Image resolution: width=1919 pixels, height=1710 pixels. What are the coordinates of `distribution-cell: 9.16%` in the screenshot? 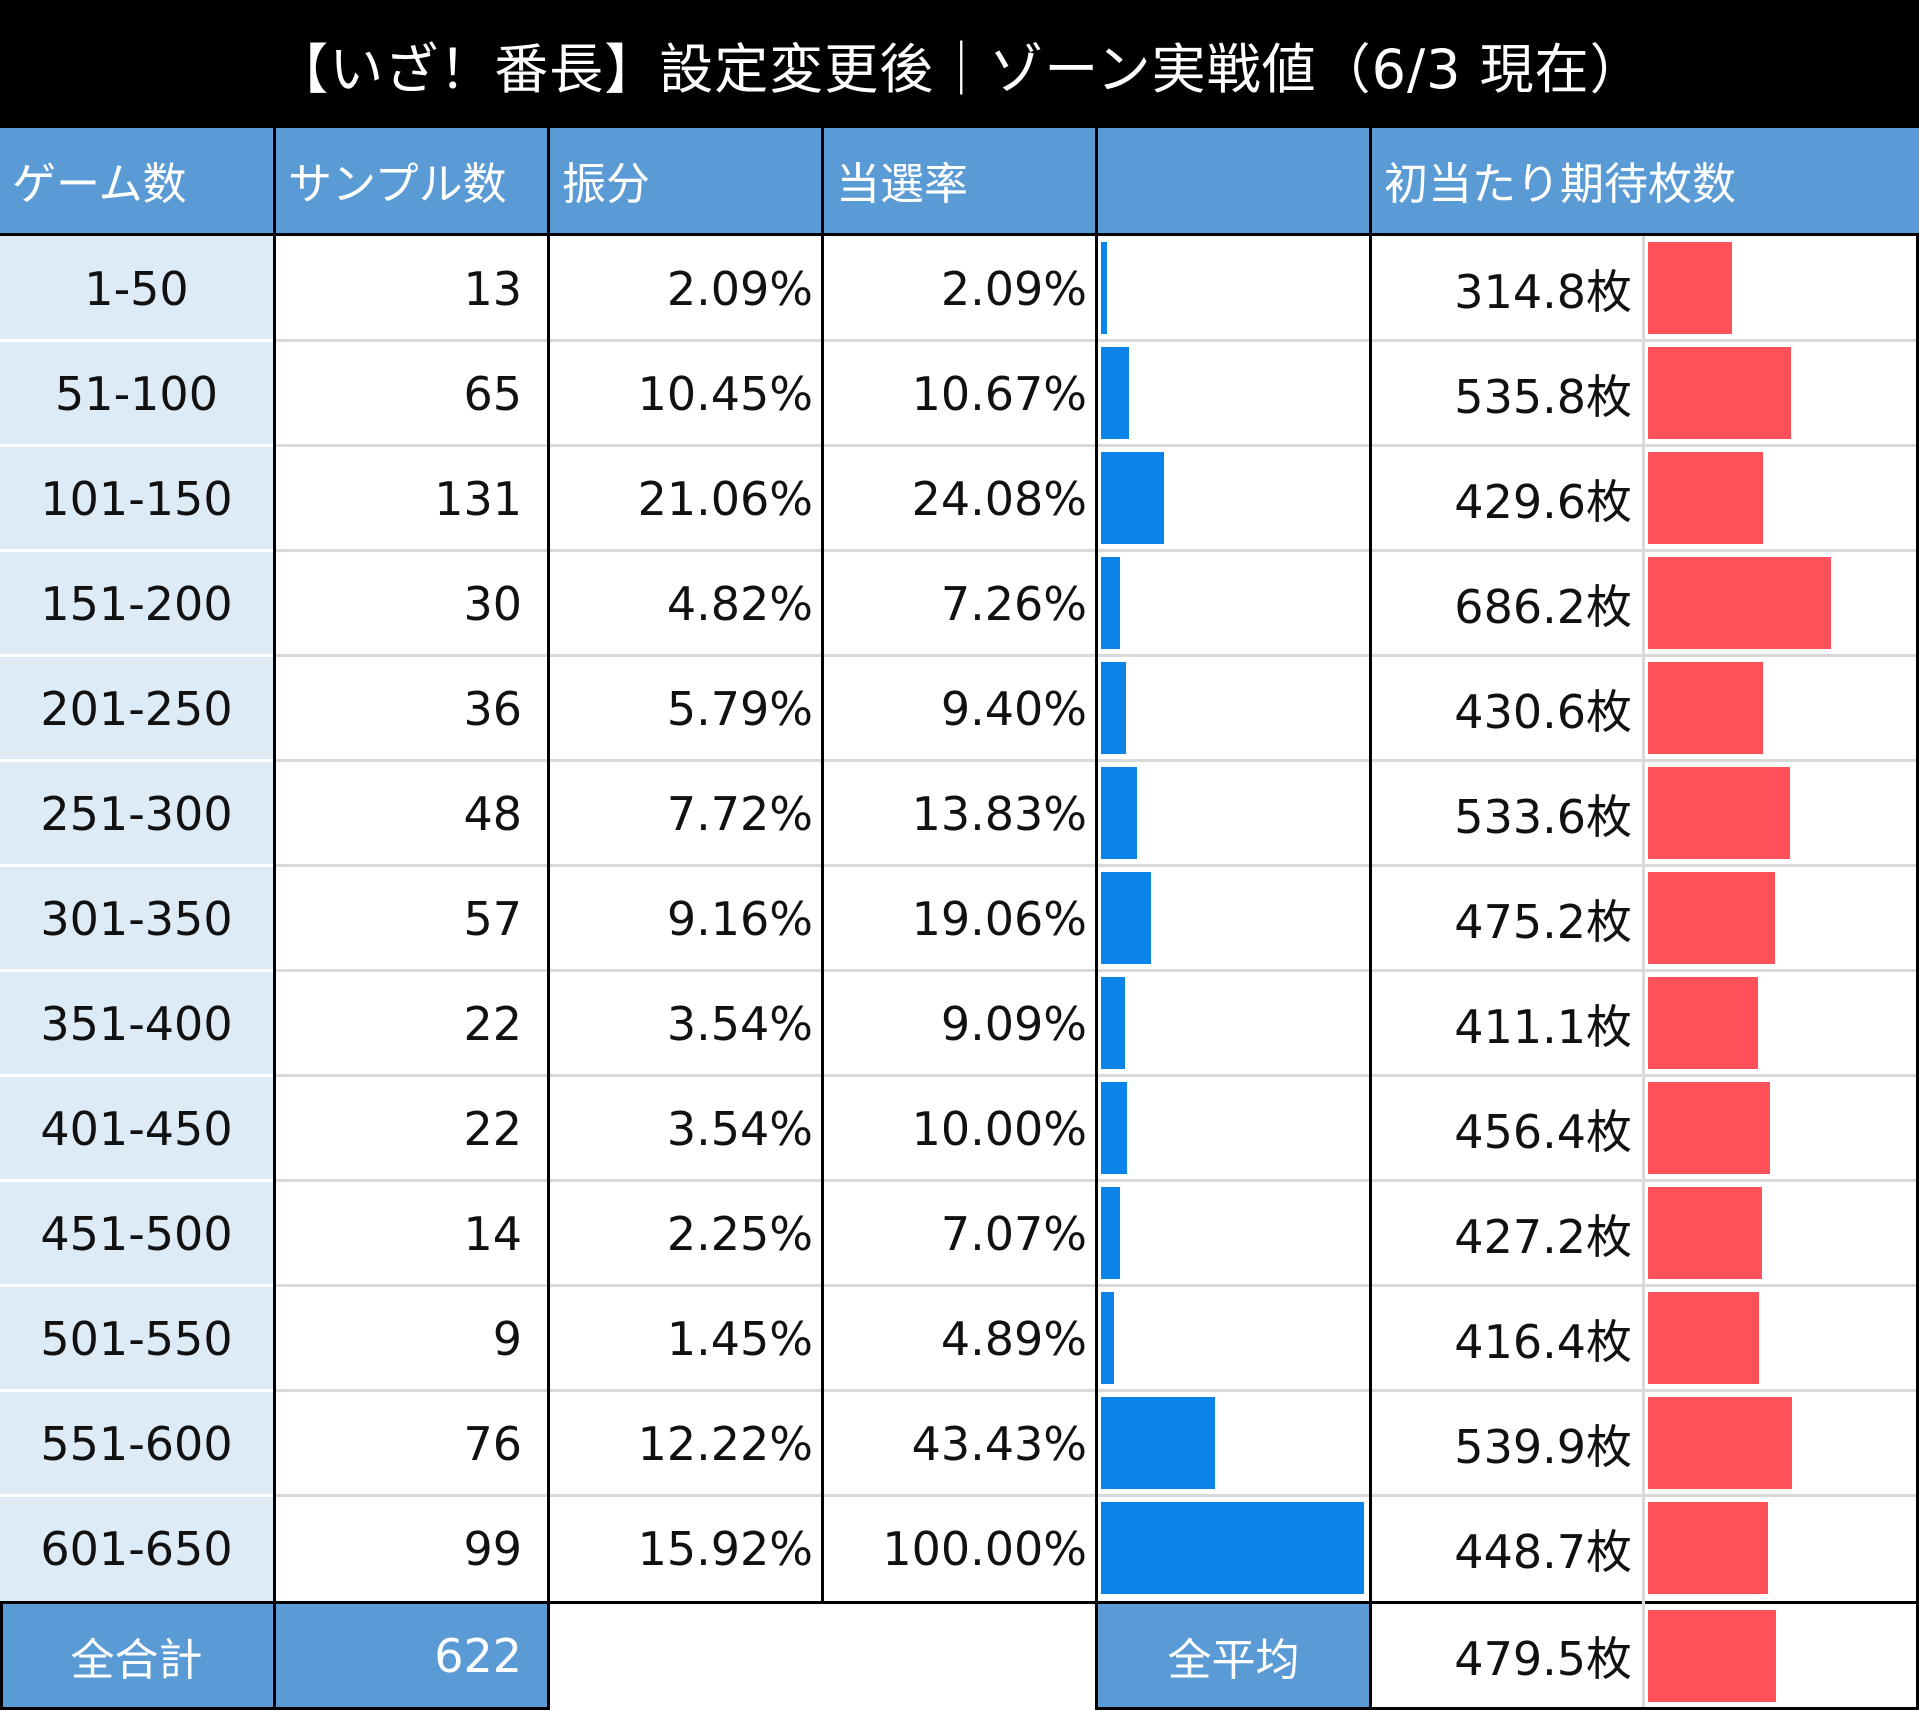 It's located at (739, 918).